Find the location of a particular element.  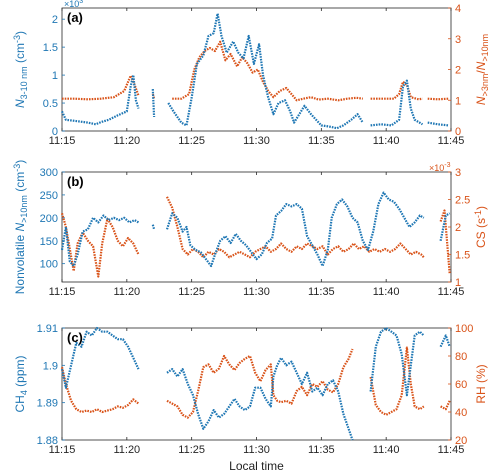

label-part: / is located at coordinates (481, 72).